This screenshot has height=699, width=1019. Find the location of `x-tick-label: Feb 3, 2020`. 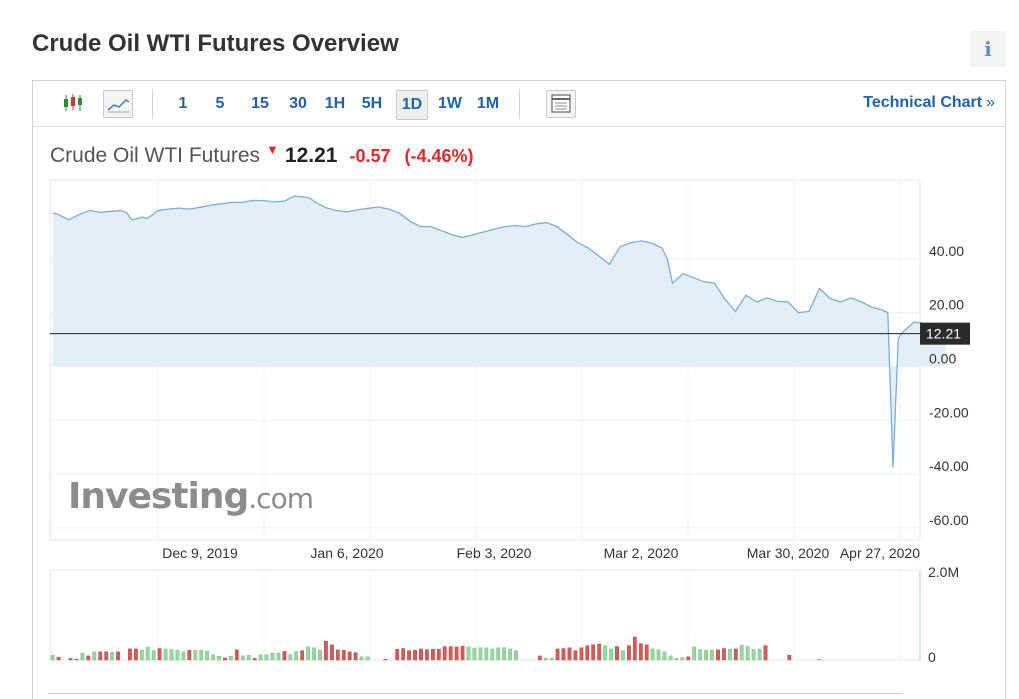

x-tick-label: Feb 3, 2020 is located at coordinates (494, 553).